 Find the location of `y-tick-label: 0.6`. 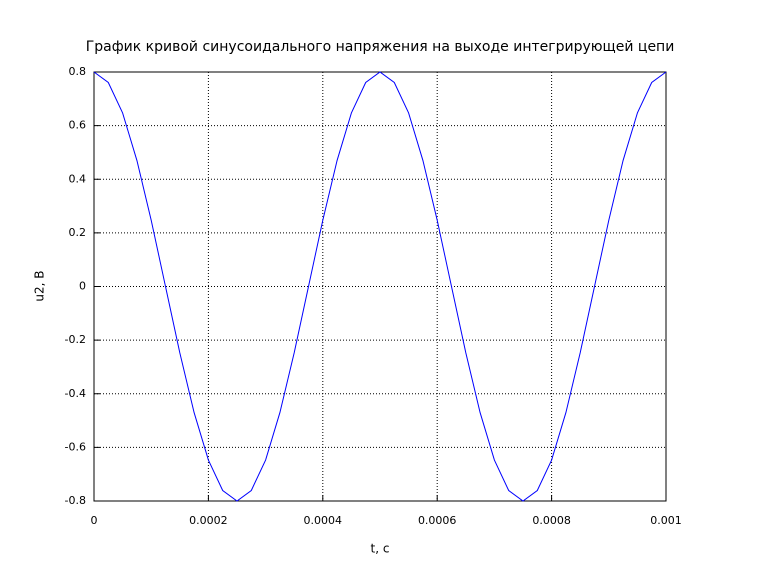

y-tick-label: 0.6 is located at coordinates (78, 125).